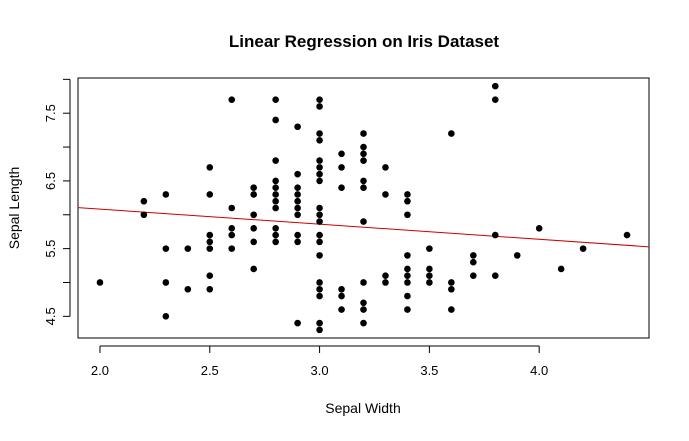 The height and width of the screenshot is (441, 689). What do you see at coordinates (210, 370) in the screenshot?
I see `x-tick-label: 2.5` at bounding box center [210, 370].